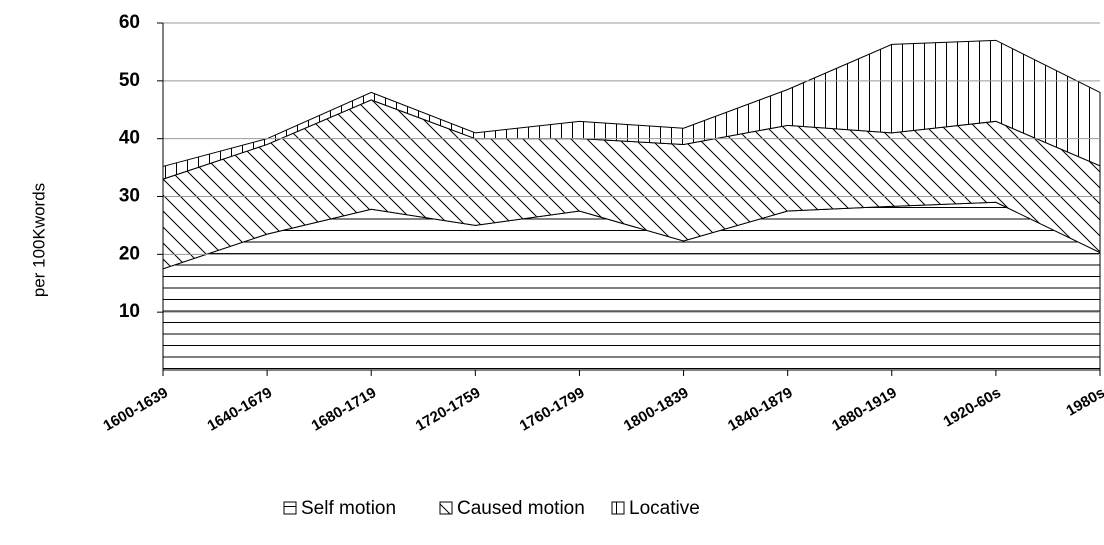  I want to click on x-tick-label: 1640-1679, so click(239, 409).